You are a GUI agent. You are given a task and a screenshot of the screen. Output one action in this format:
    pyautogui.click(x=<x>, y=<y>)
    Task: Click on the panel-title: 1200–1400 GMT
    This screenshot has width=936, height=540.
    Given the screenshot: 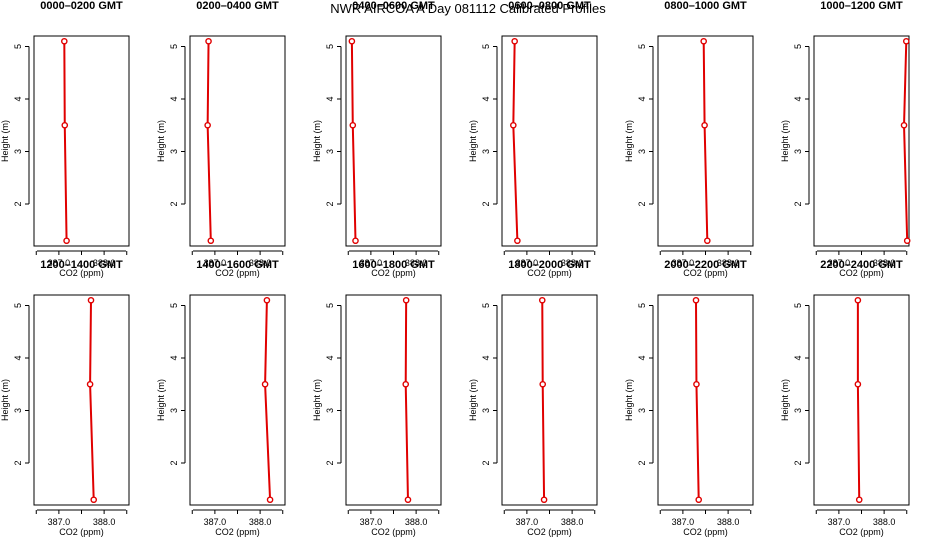 What is the action you would take?
    pyautogui.click(x=81, y=265)
    